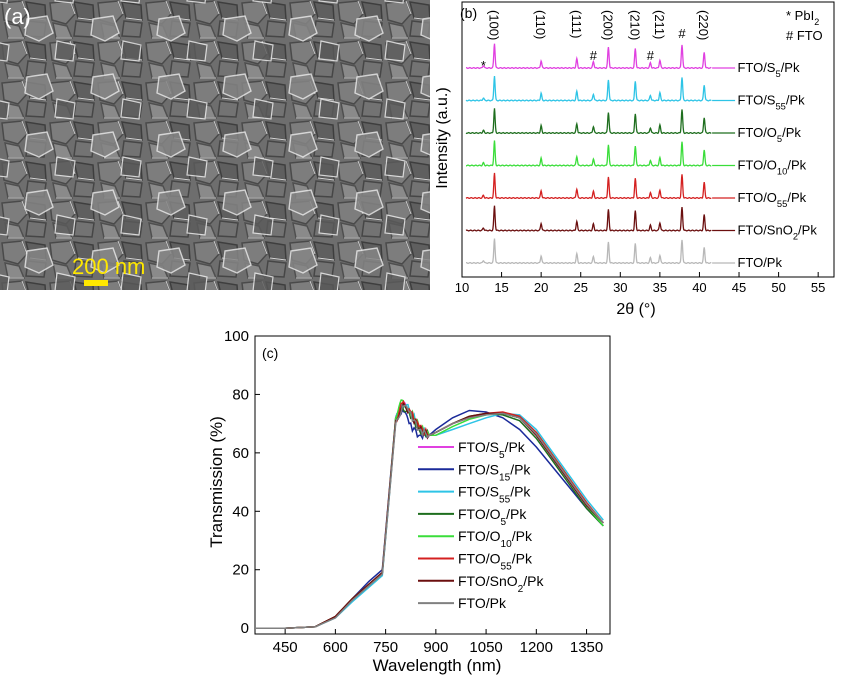 Image resolution: width=851 pixels, height=684 pixels. Describe the element at coordinates (493, 25) in the screenshot. I see `xrd-peak-label: (100)` at that location.